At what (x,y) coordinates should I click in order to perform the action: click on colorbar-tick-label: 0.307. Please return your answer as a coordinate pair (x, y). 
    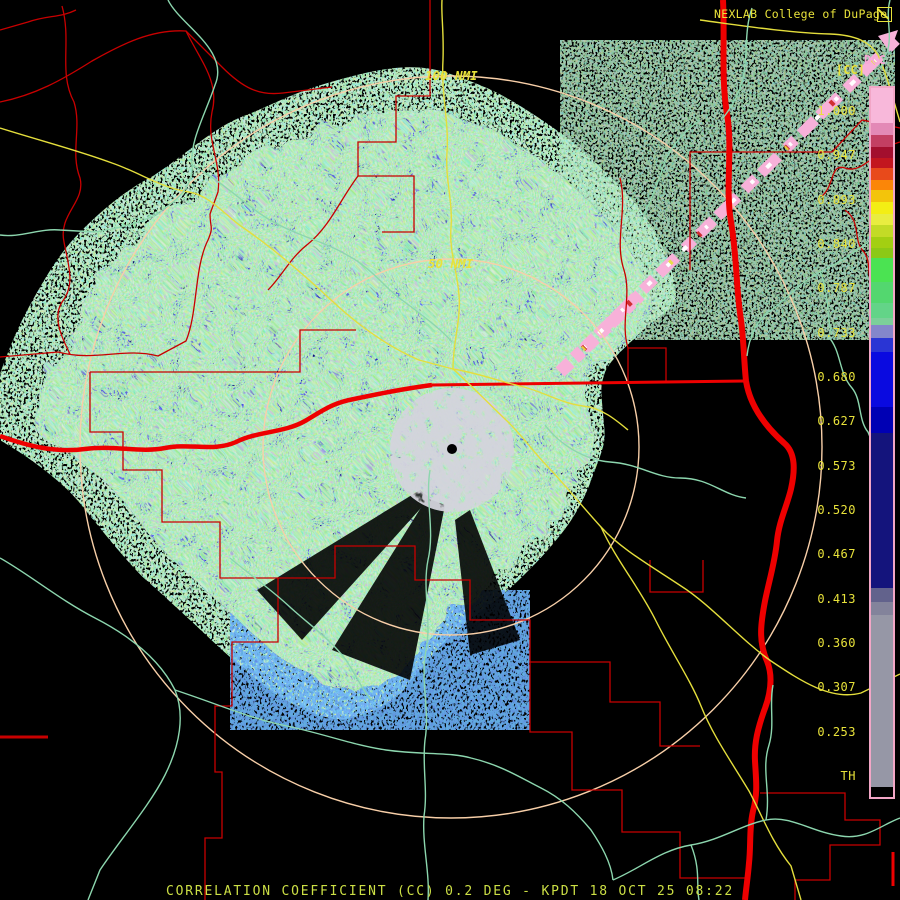
    Looking at the image, I should click on (836, 687).